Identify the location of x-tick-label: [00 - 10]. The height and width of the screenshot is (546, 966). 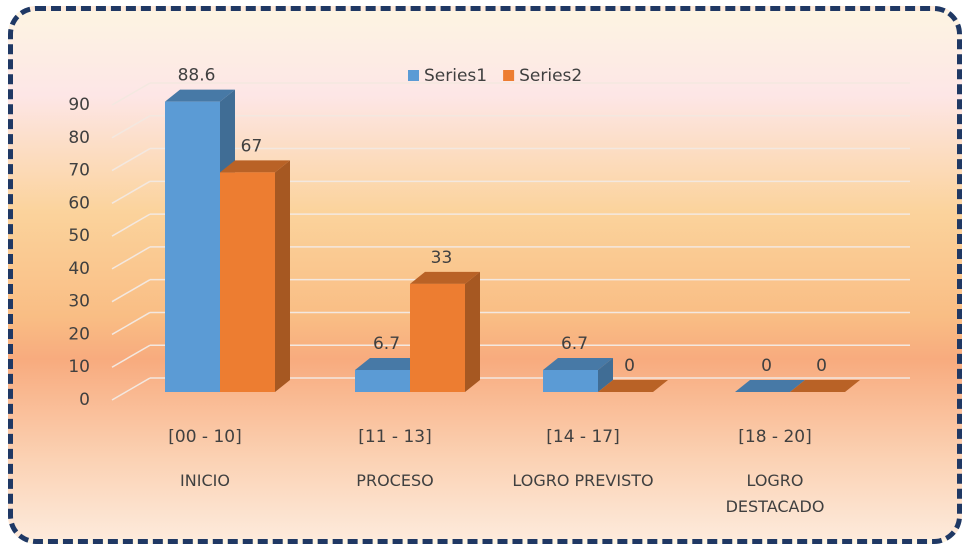
(204, 437).